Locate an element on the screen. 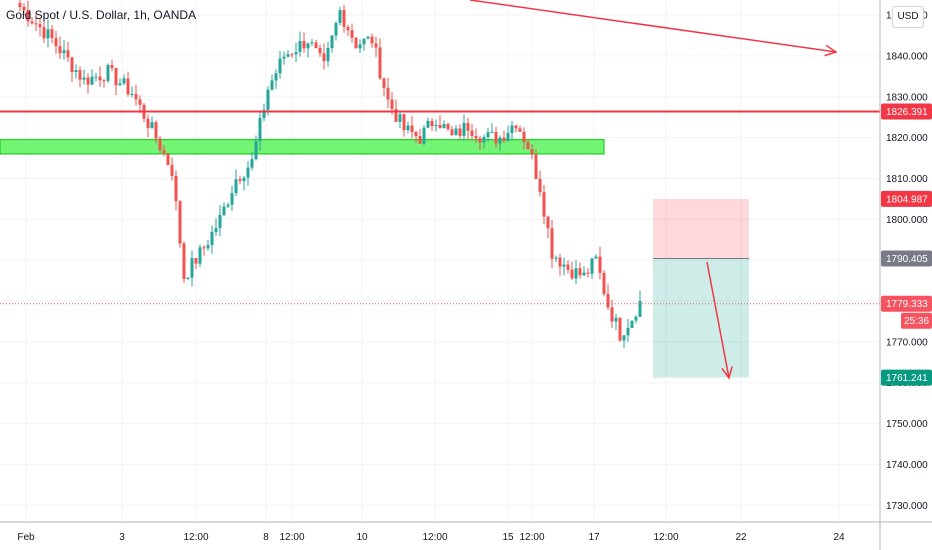 This screenshot has width=932, height=550. y-tick-label: 1750.000 is located at coordinates (907, 424).